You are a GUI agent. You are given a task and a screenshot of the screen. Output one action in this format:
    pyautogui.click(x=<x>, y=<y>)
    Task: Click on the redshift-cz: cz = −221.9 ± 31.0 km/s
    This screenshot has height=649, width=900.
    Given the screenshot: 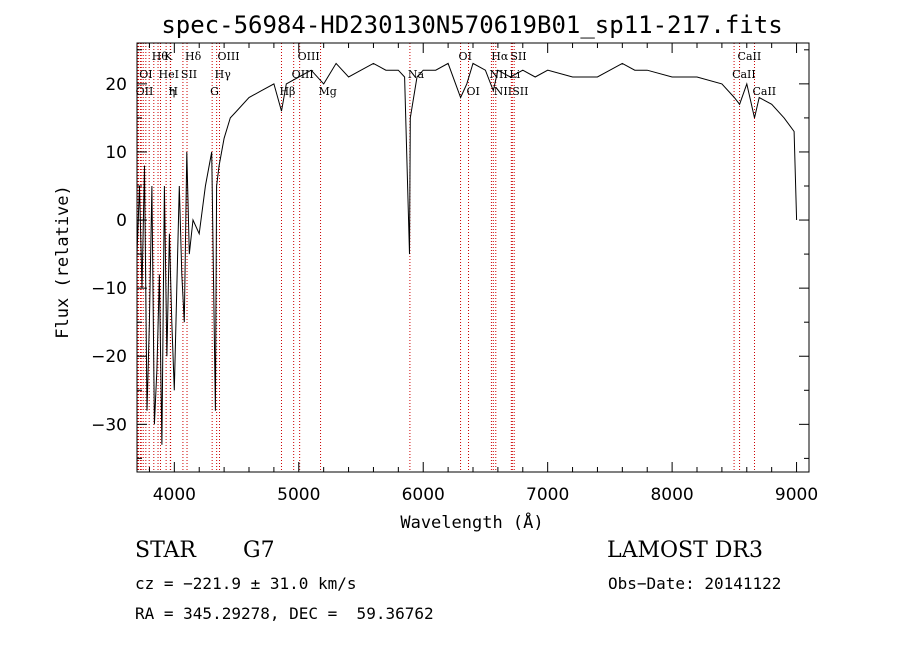 What is the action you would take?
    pyautogui.click(x=246, y=583)
    